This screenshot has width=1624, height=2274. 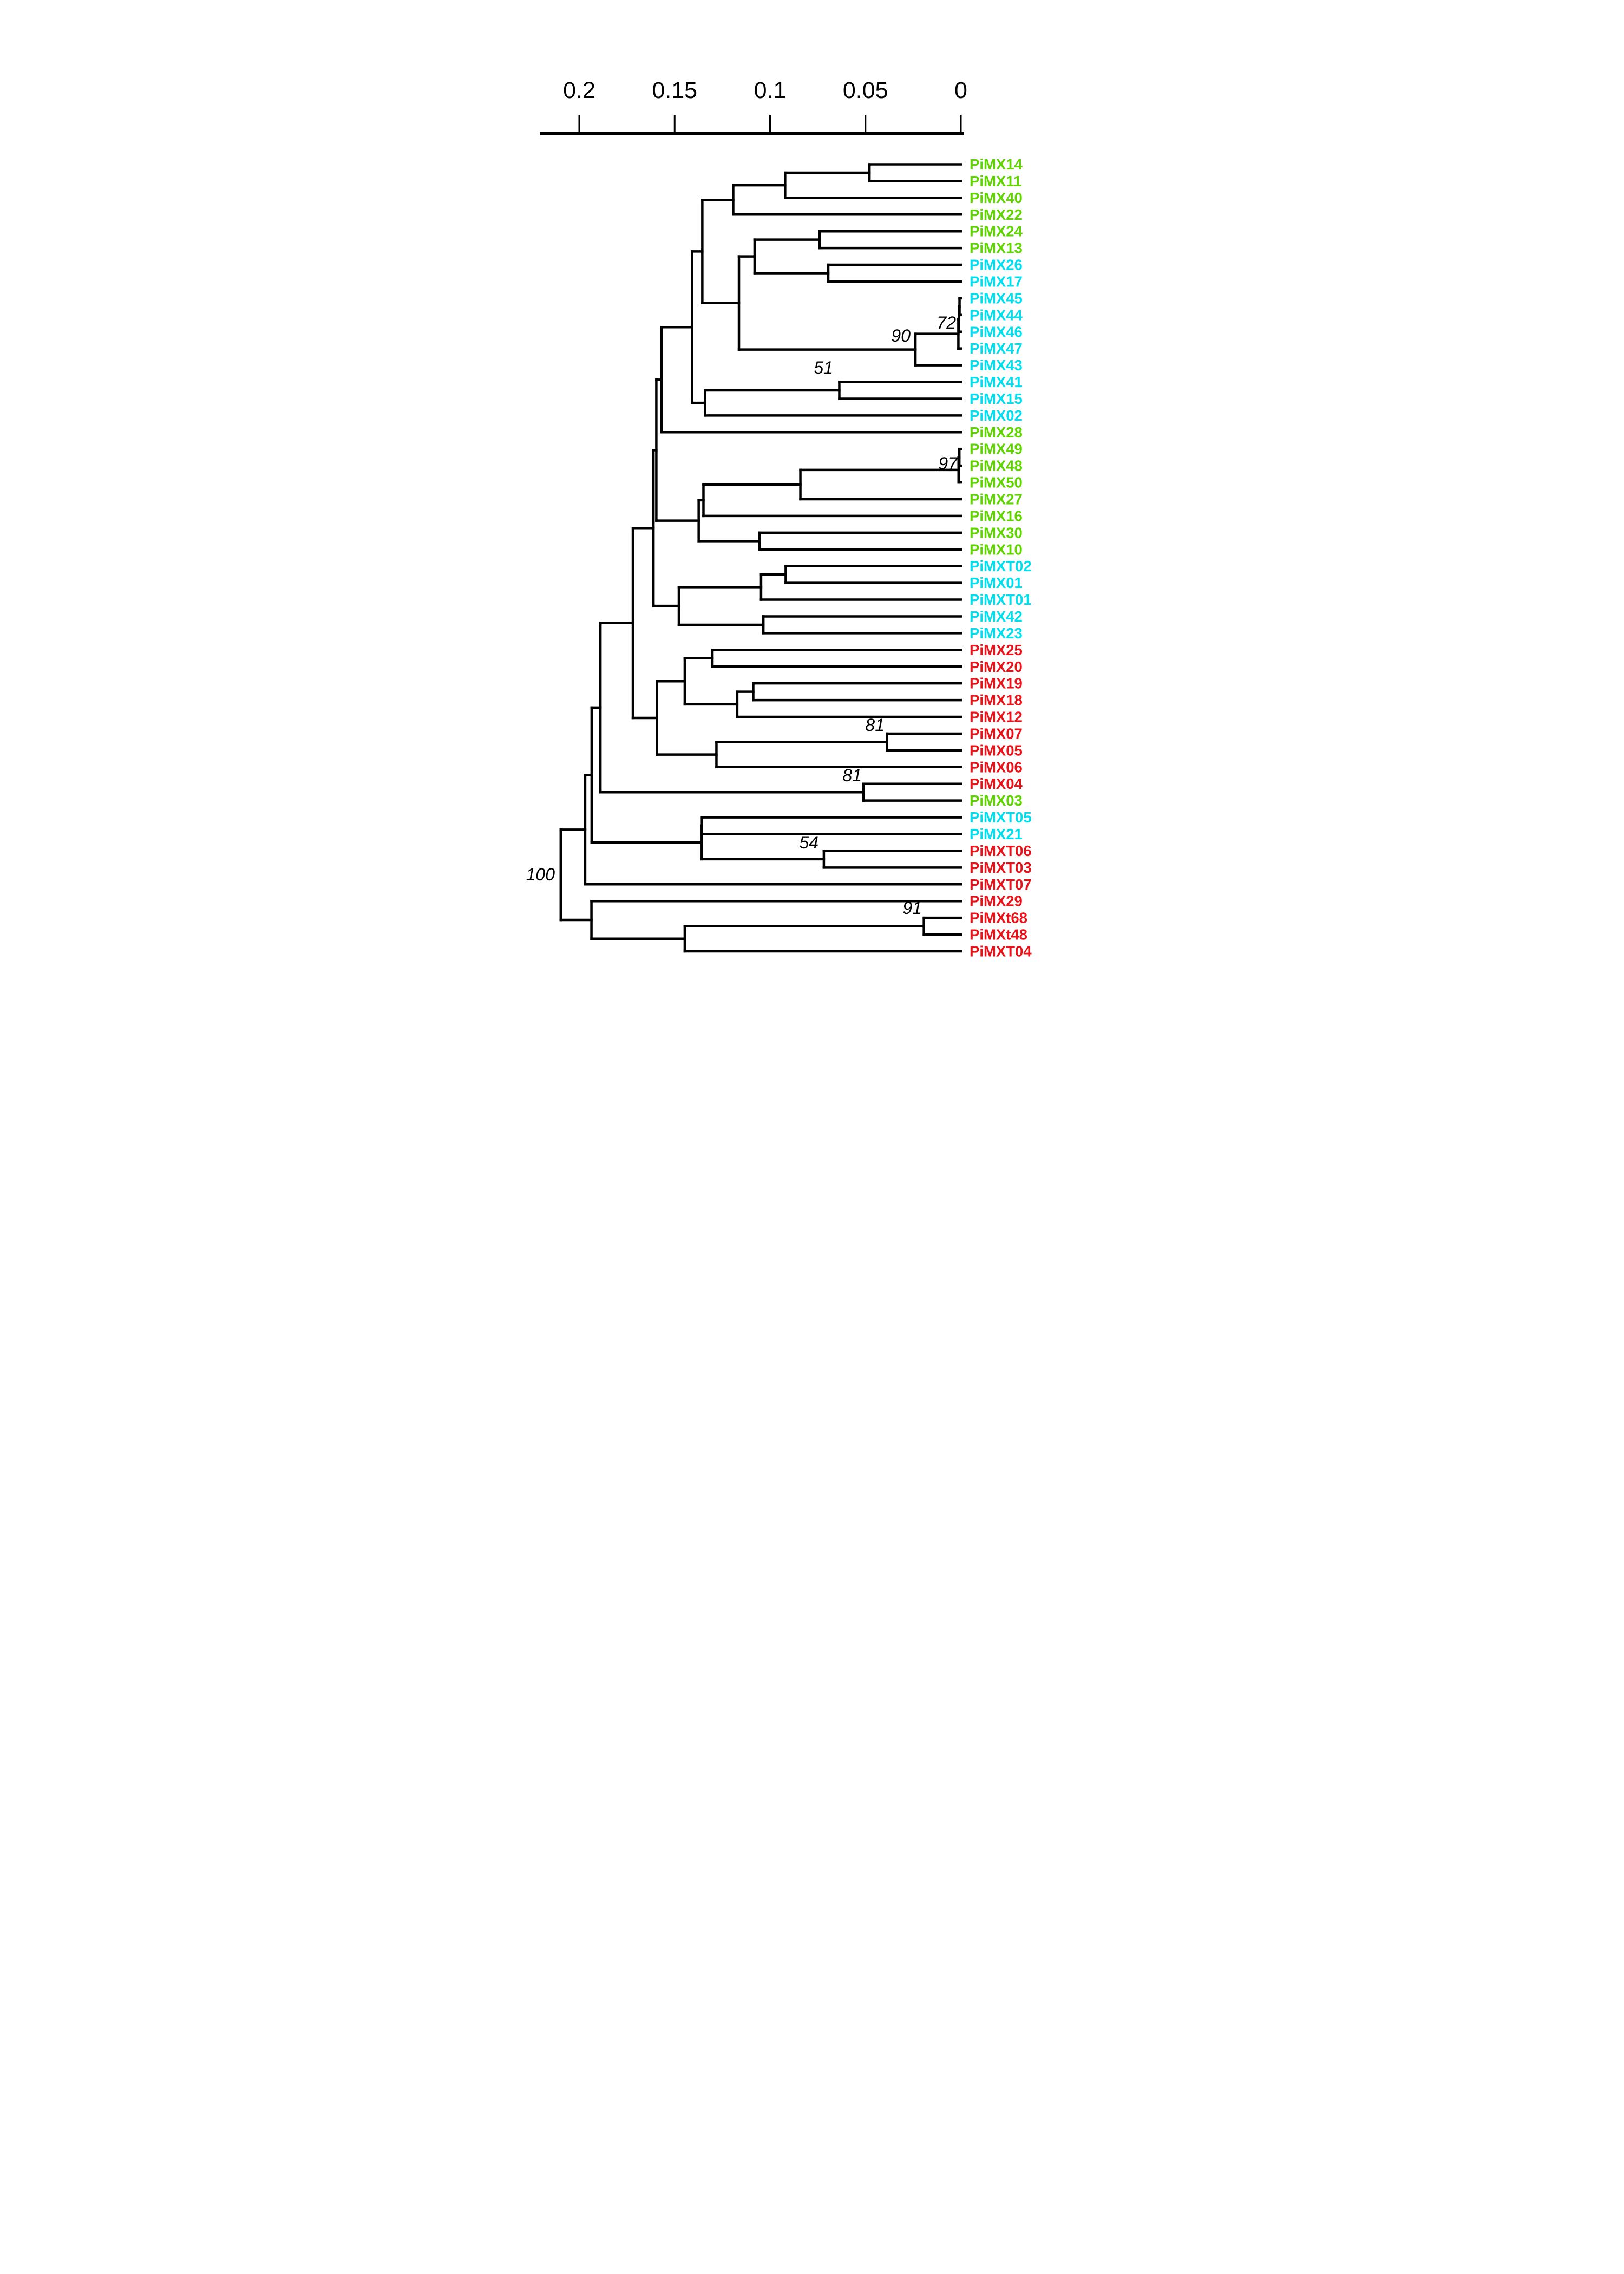 What do you see at coordinates (1001, 851) in the screenshot?
I see `leaf-label: PiMXT06` at bounding box center [1001, 851].